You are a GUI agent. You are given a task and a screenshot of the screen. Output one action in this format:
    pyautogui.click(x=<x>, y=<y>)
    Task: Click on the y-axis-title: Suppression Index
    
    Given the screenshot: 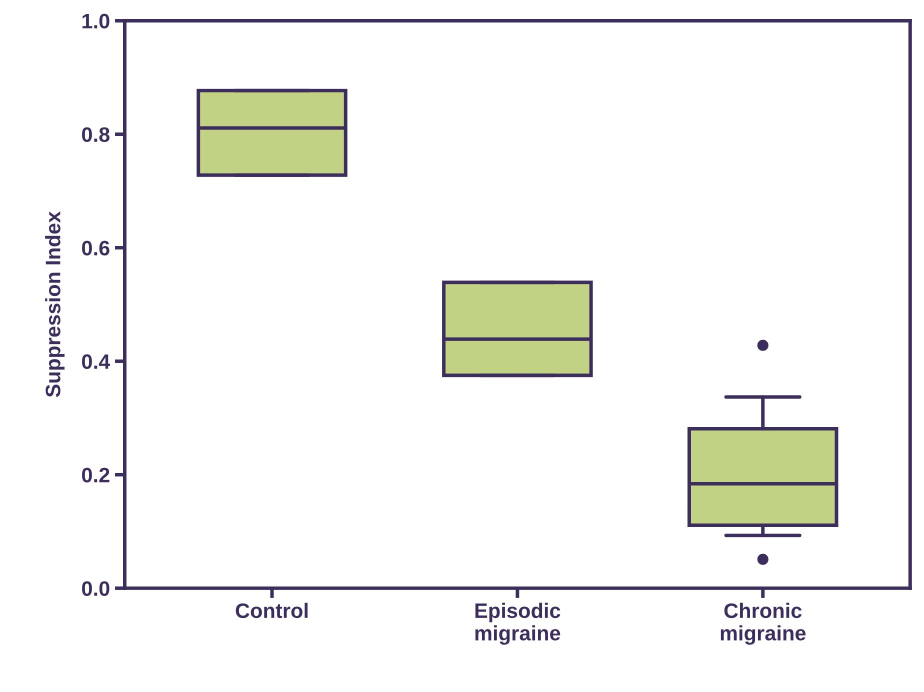 What is the action you would take?
    pyautogui.click(x=55, y=304)
    